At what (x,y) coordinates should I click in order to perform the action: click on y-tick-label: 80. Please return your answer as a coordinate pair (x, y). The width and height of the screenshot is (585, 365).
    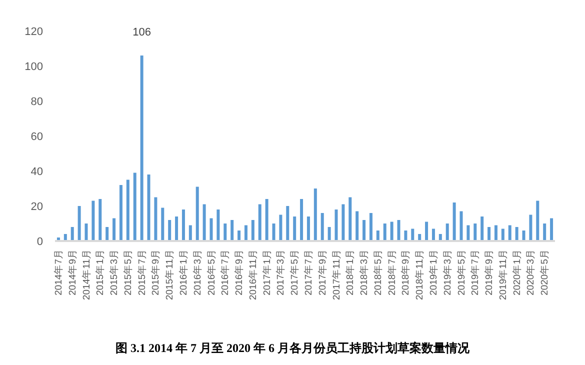
    Looking at the image, I should click on (36, 102).